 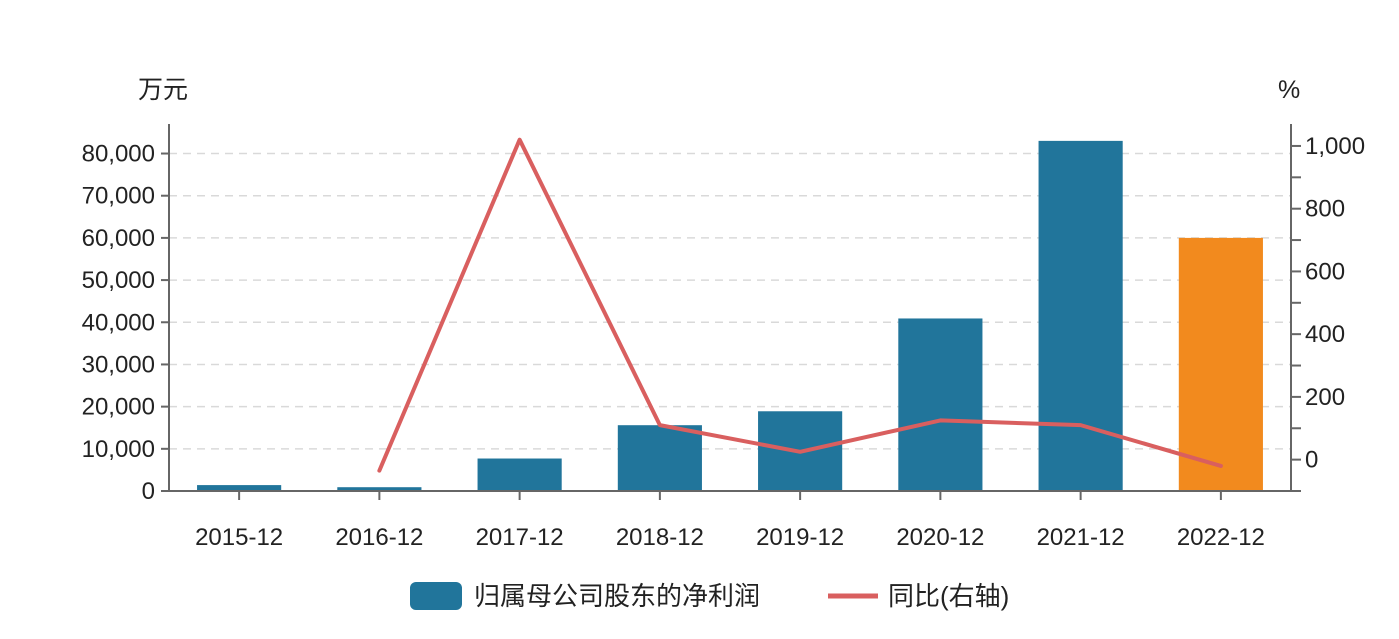 What do you see at coordinates (1221, 537) in the screenshot?
I see `x-axis-tick-label: 2022-12` at bounding box center [1221, 537].